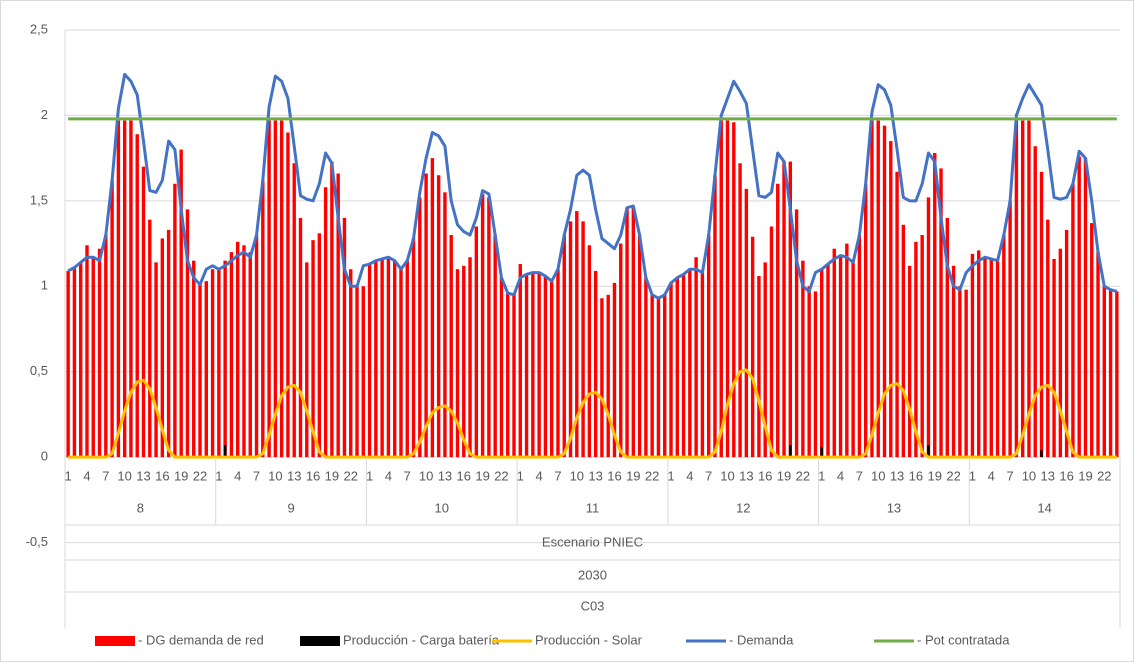  What do you see at coordinates (652, 475) in the screenshot?
I see `x-tick-label: 22` at bounding box center [652, 475].